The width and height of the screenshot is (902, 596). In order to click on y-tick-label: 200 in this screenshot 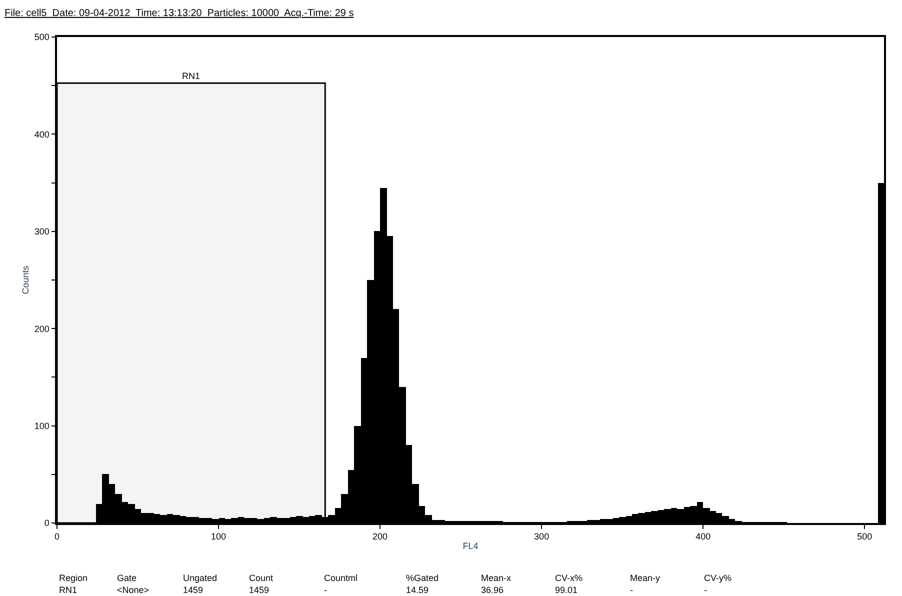, I will do `click(42, 329)`.